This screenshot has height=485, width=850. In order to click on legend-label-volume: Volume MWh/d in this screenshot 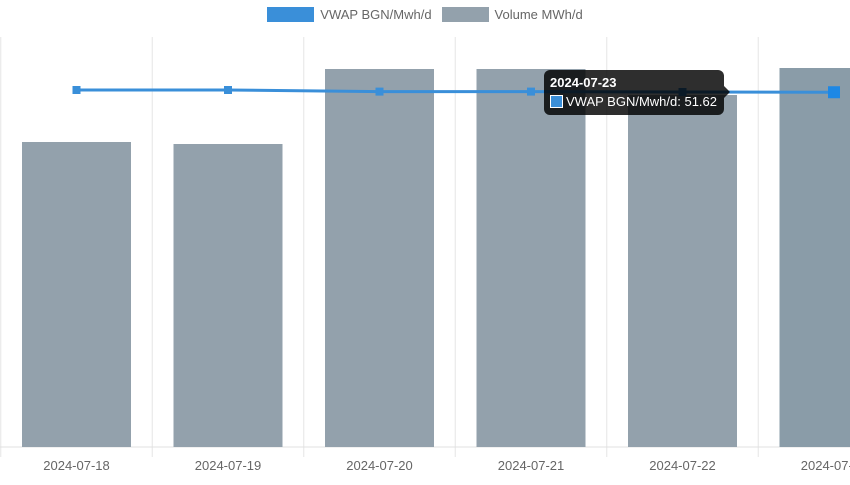, I will do `click(539, 14)`.